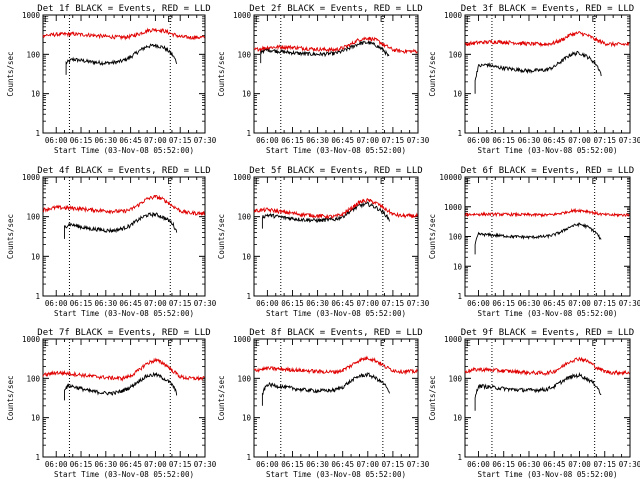 This screenshot has height=480, width=640. I want to click on y-tick-label: 10000, so click(450, 177).